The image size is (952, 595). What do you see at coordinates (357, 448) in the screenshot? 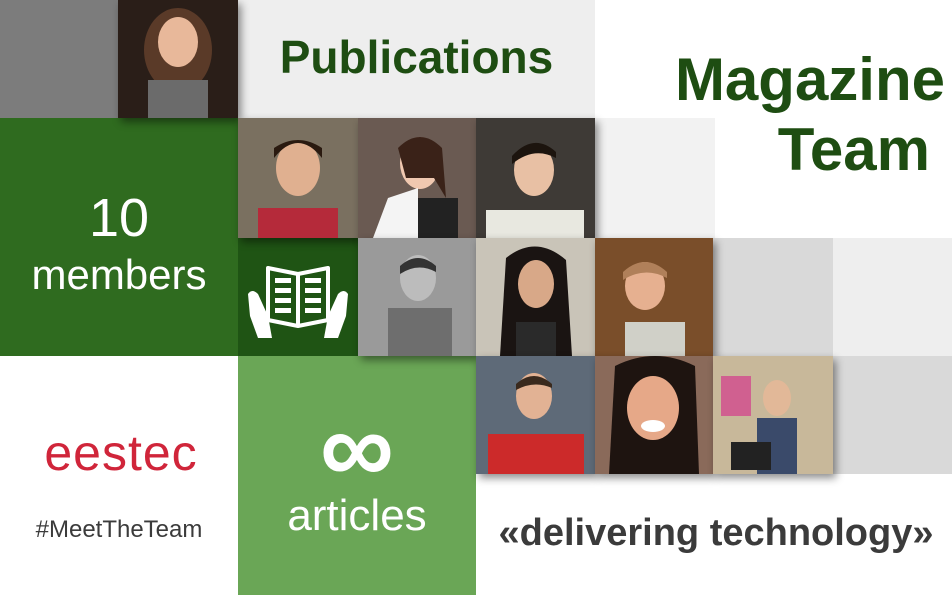
I see `infinity-icon: ∞` at bounding box center [357, 448].